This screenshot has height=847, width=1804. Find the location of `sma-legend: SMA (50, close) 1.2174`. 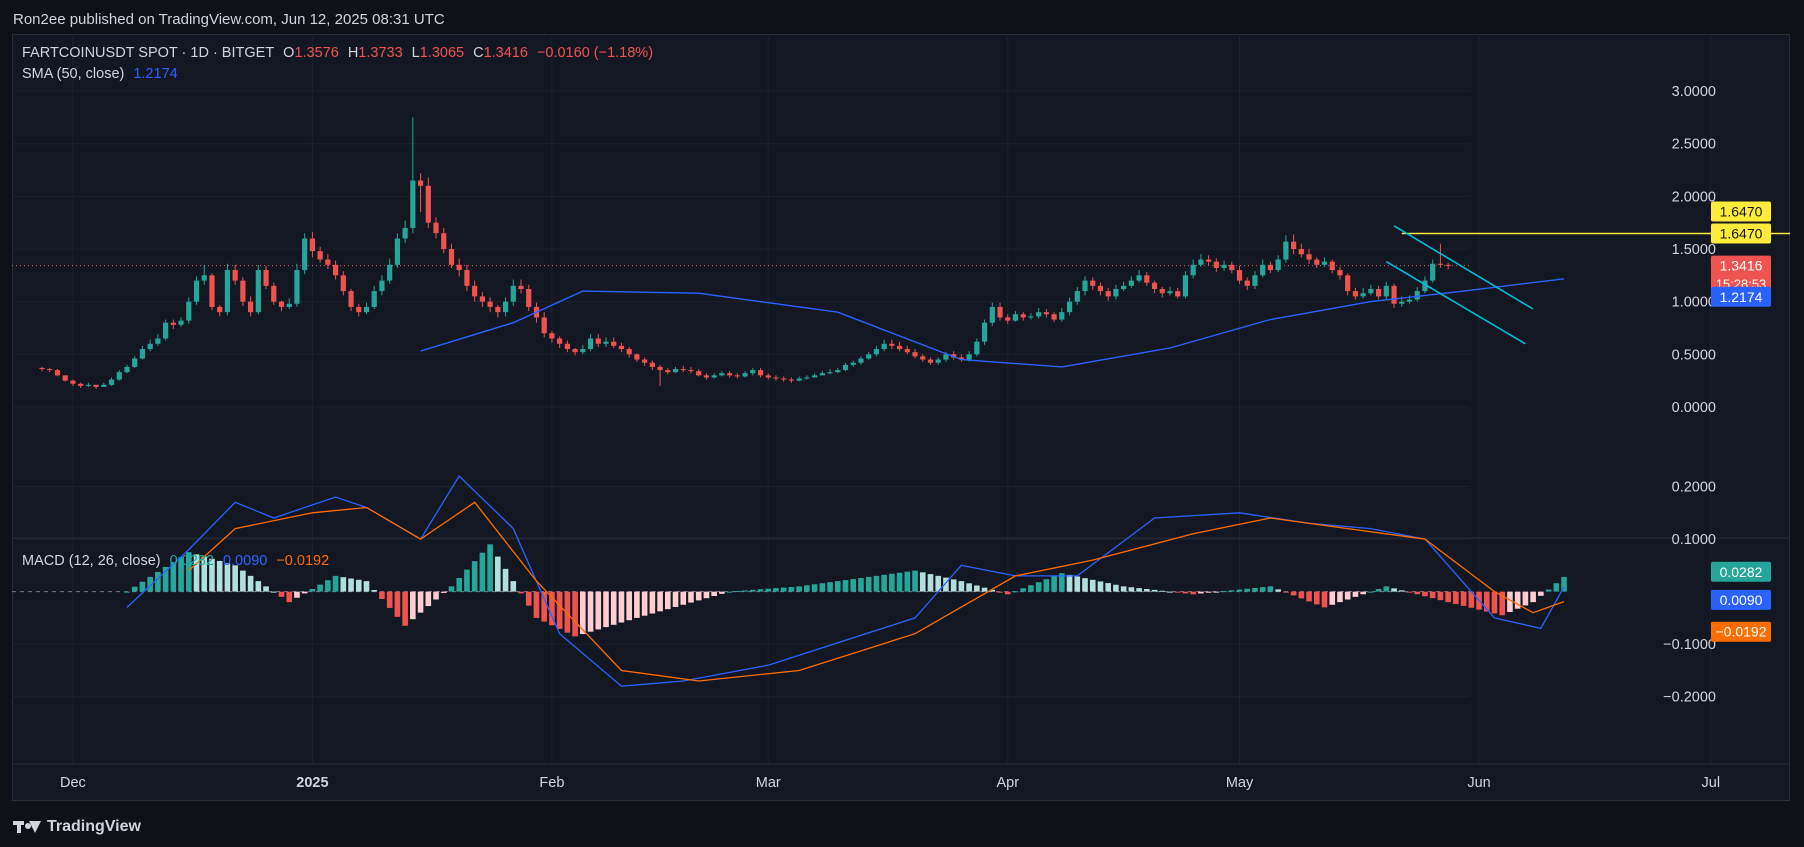

sma-legend: SMA (50, close) 1.2174 is located at coordinates (100, 74).